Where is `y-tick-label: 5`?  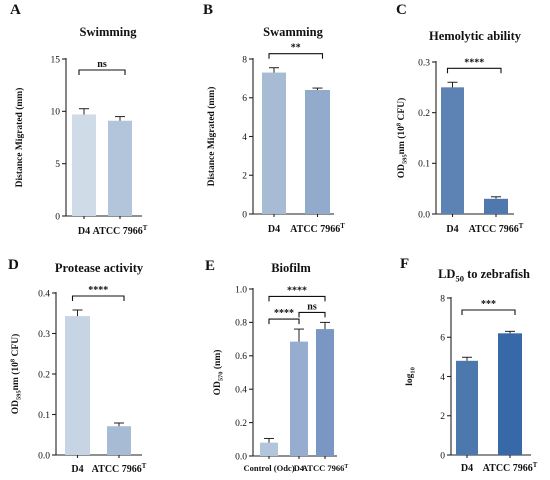 y-tick-label: 5 is located at coordinates (57, 165).